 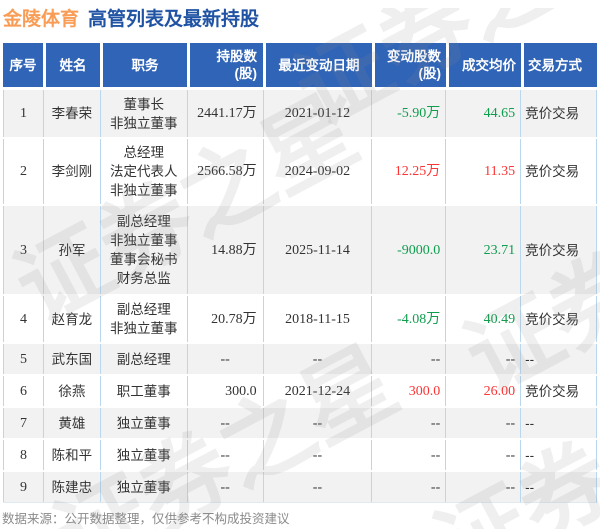 What do you see at coordinates (408, 171) in the screenshot?
I see `cell-change-shares: 12.25万` at bounding box center [408, 171].